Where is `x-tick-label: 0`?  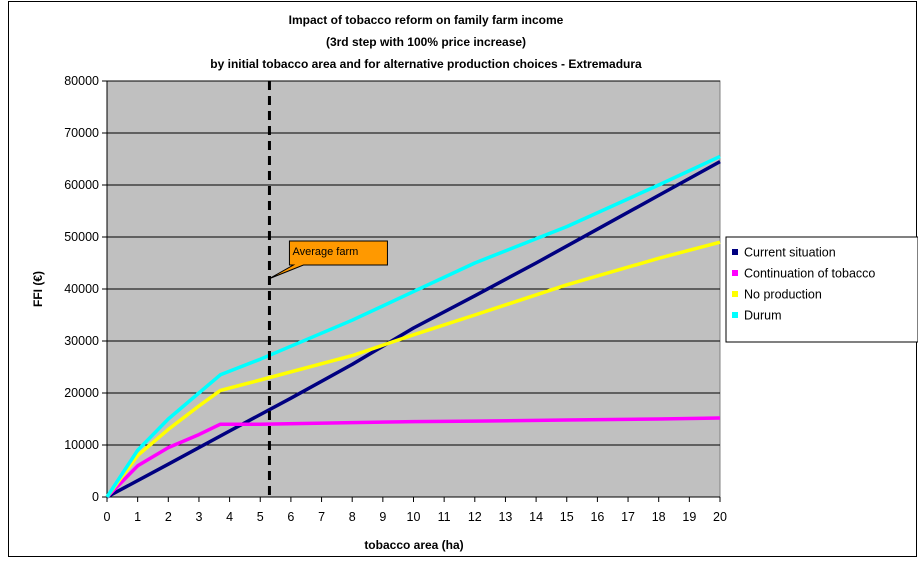 x-tick-label: 0 is located at coordinates (107, 517).